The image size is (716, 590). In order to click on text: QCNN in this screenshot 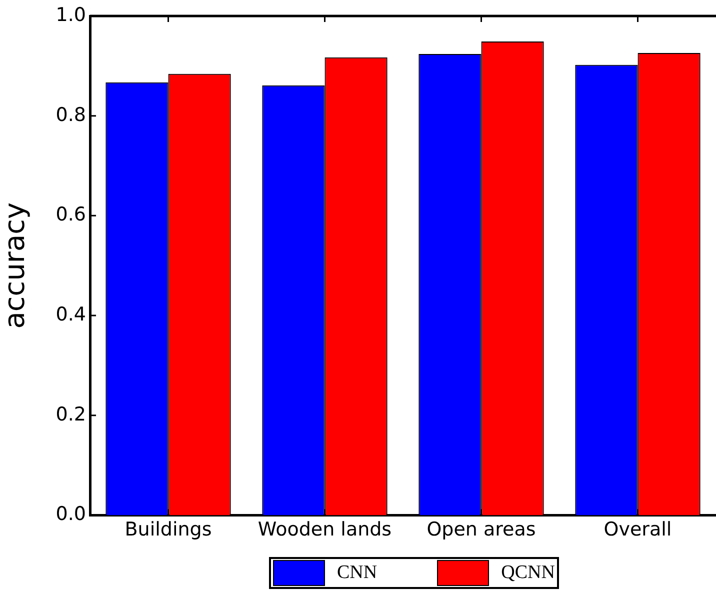, I will do `click(528, 573)`.